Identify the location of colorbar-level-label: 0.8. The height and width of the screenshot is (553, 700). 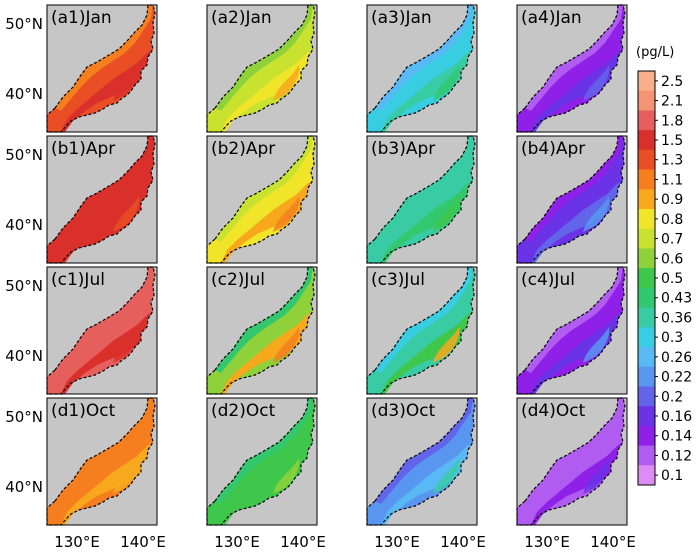
(672, 220).